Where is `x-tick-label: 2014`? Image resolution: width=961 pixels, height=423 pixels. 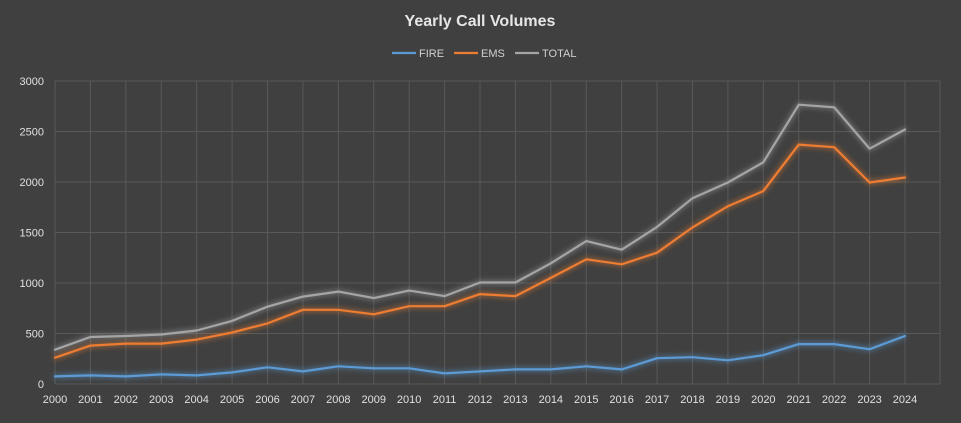 x-tick-label: 2014 is located at coordinates (551, 400).